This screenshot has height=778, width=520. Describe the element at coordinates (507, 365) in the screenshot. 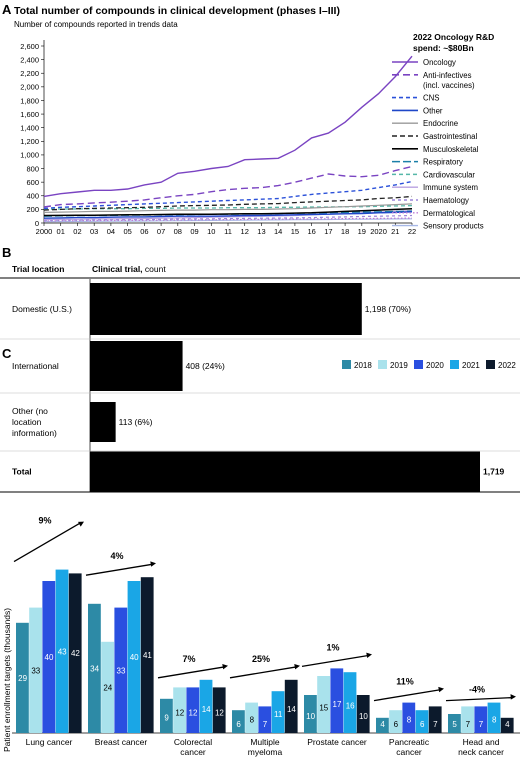

I see `legend-label-2022: 2022` at that location.